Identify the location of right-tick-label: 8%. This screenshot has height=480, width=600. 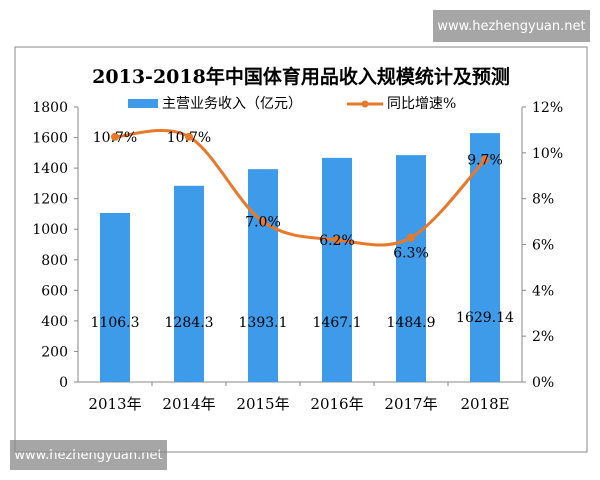
(543, 200).